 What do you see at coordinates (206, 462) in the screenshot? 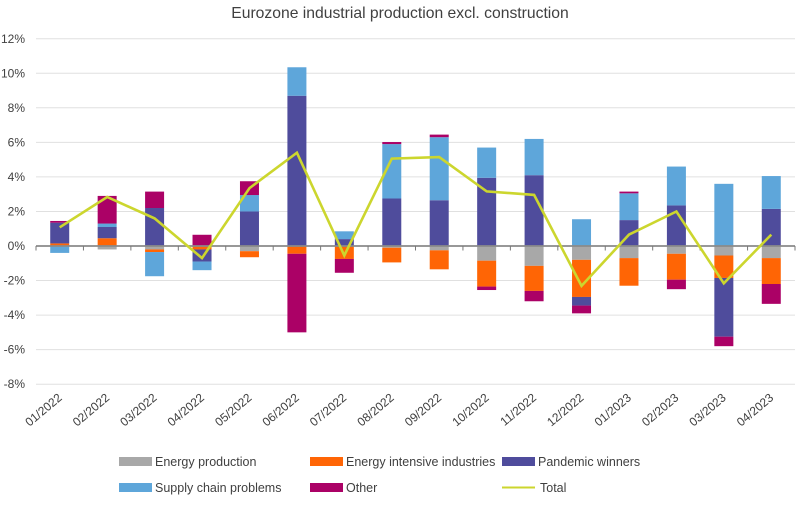
I see `svg-text: Energy production` at bounding box center [206, 462].